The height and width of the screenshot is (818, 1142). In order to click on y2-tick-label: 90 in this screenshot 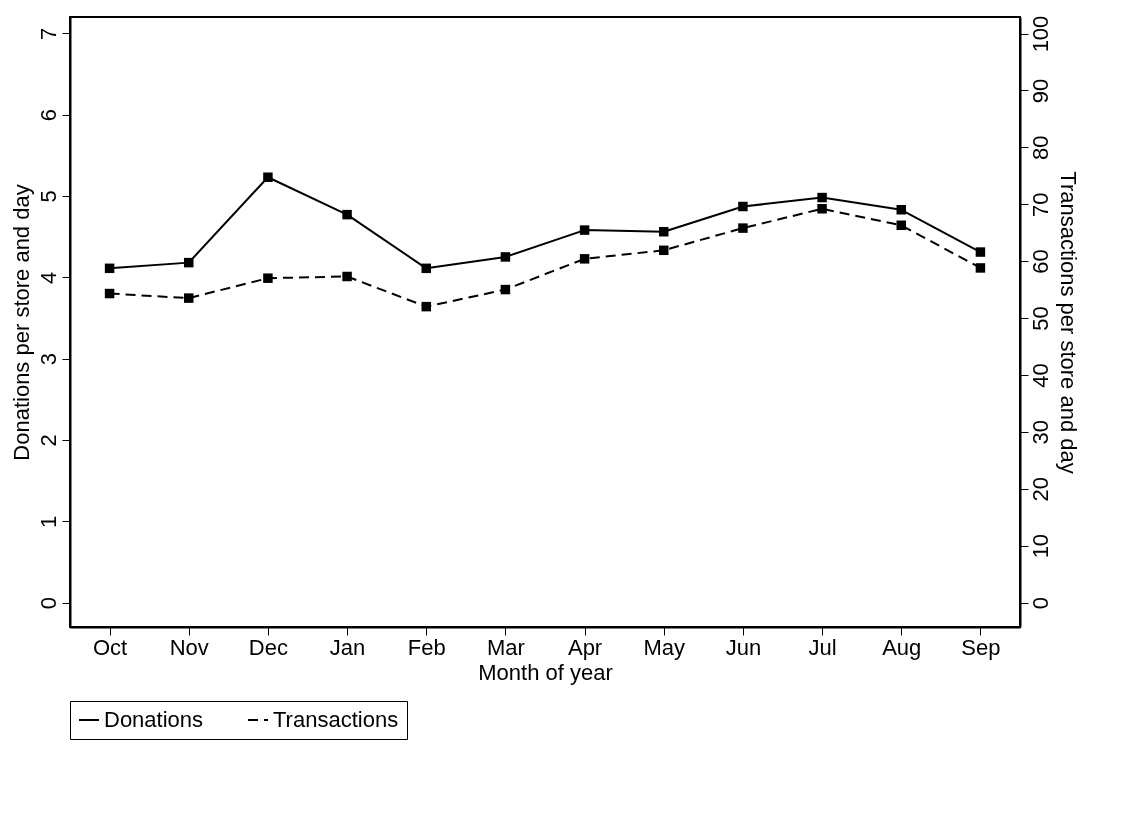, I will do `click(1040, 91)`.